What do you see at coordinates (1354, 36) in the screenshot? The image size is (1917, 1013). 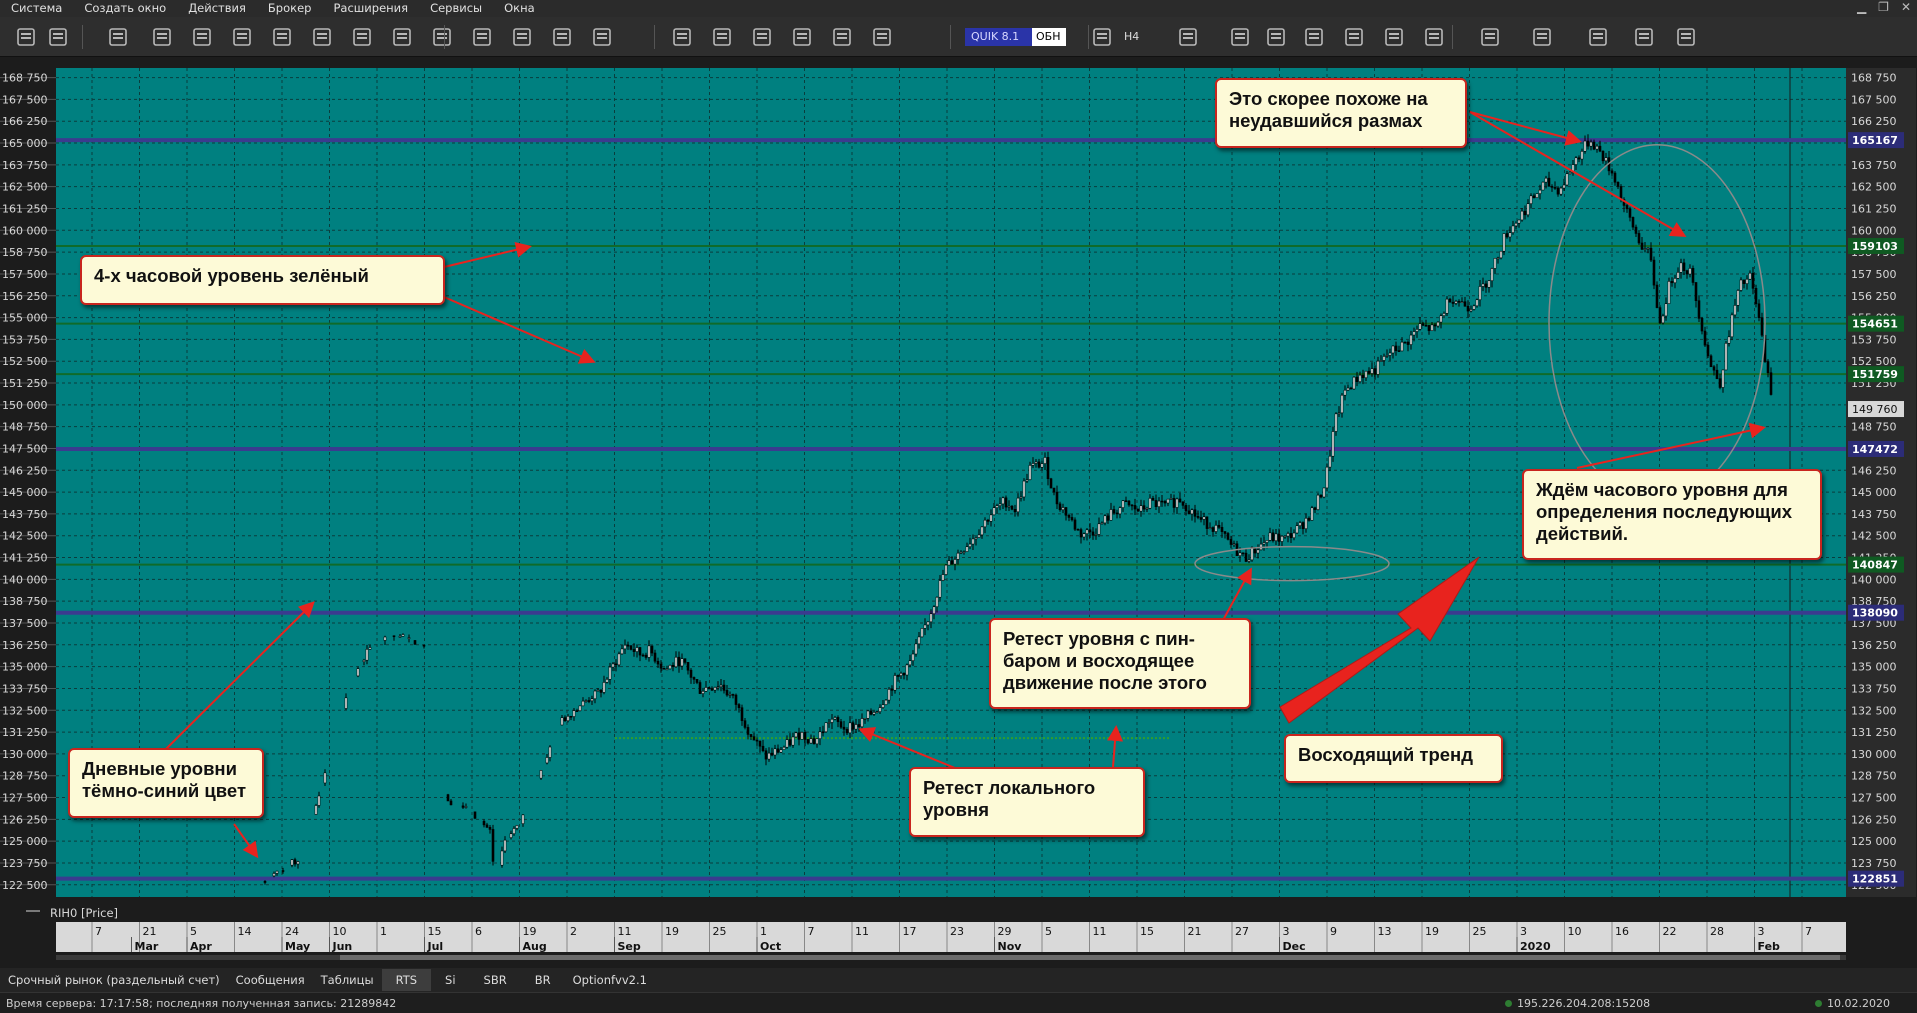 I see `ruler-icon` at bounding box center [1354, 36].